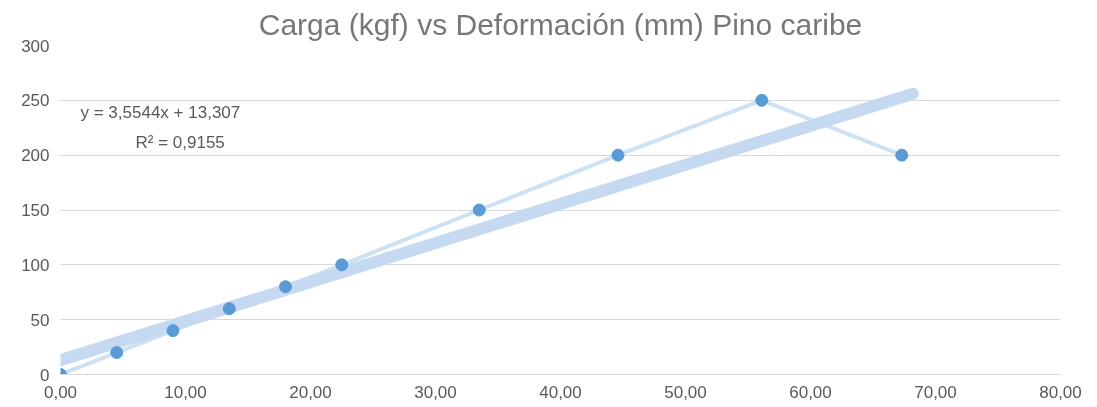 This screenshot has height=407, width=1097. Describe the element at coordinates (45, 375) in the screenshot. I see `y-tick-label: 0` at that location.